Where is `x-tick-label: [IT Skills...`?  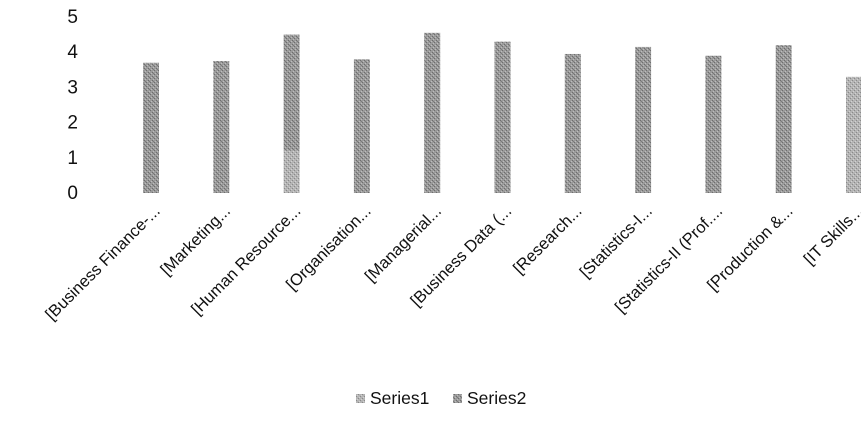
x-tick-label: [IT Skills... is located at coordinates (831, 235).